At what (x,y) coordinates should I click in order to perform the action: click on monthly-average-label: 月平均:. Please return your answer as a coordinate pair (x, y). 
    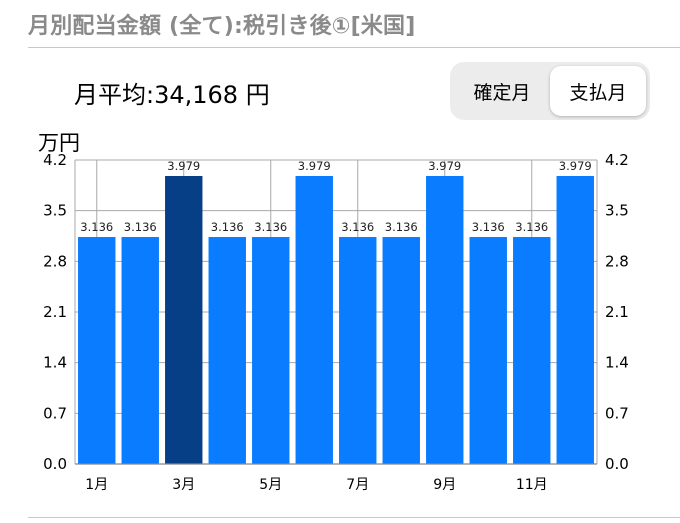
    Looking at the image, I should click on (114, 95).